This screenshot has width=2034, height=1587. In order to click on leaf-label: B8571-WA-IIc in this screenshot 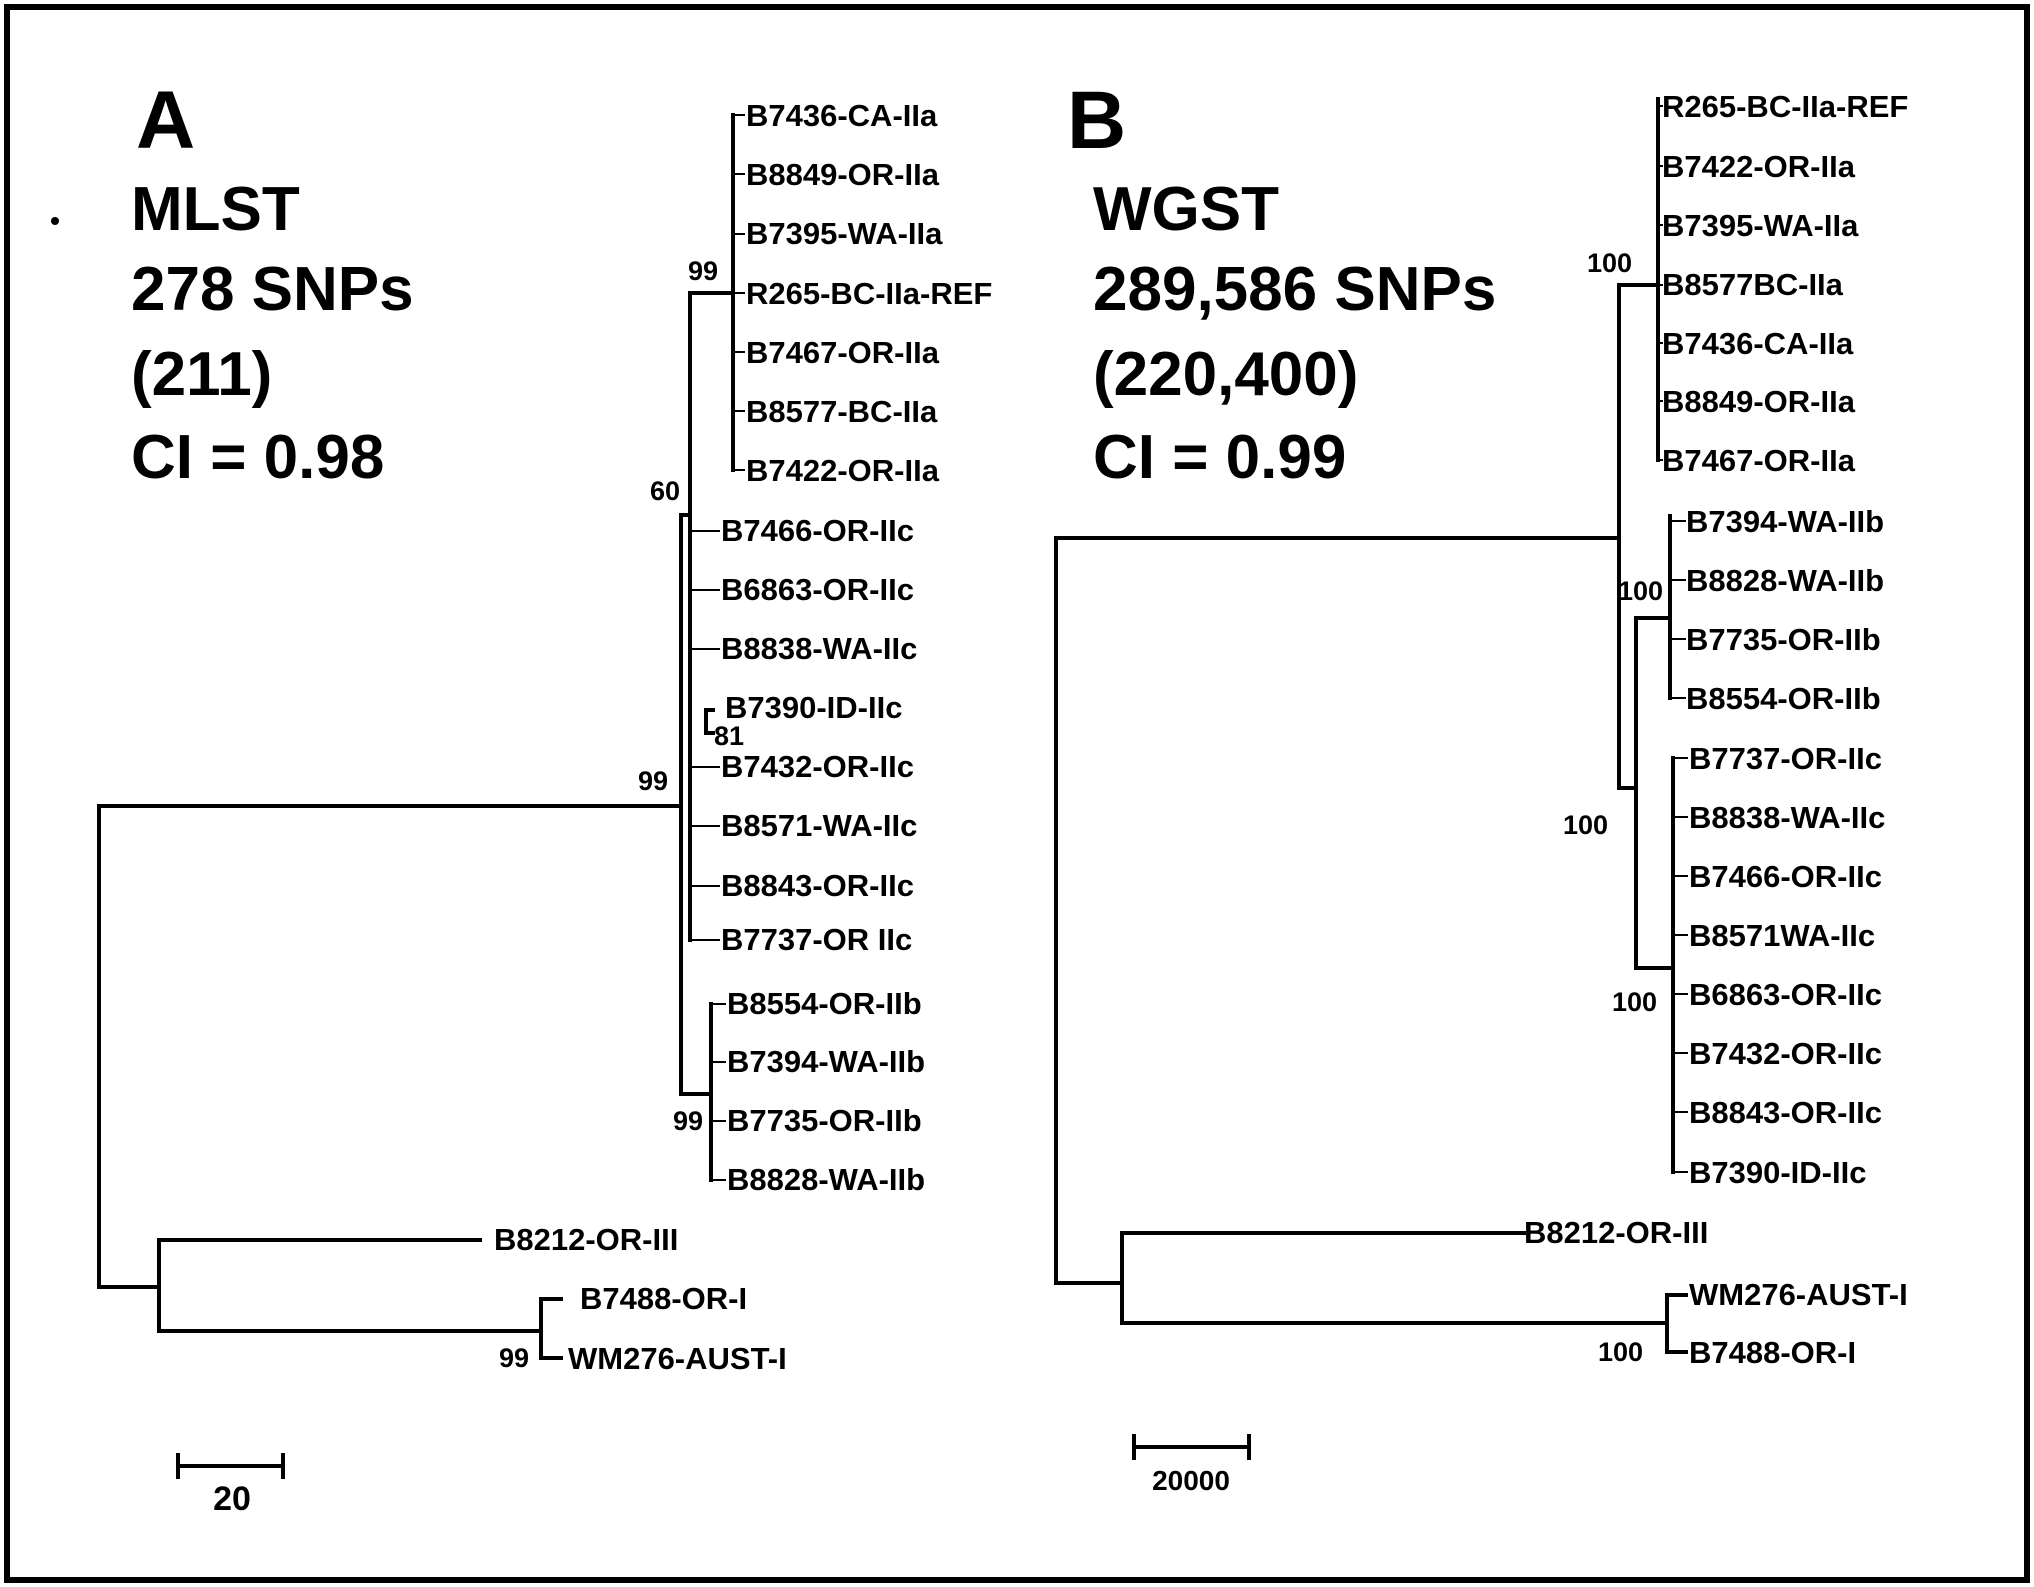, I will do `click(819, 825)`.